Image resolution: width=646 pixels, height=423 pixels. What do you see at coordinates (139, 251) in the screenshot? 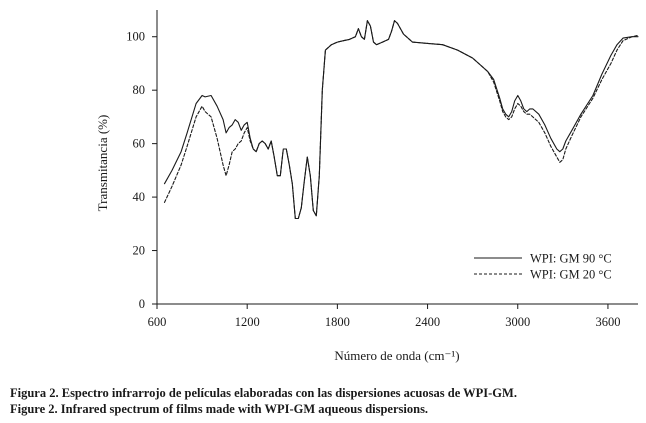
I see `y-tick-label: 20` at bounding box center [139, 251].